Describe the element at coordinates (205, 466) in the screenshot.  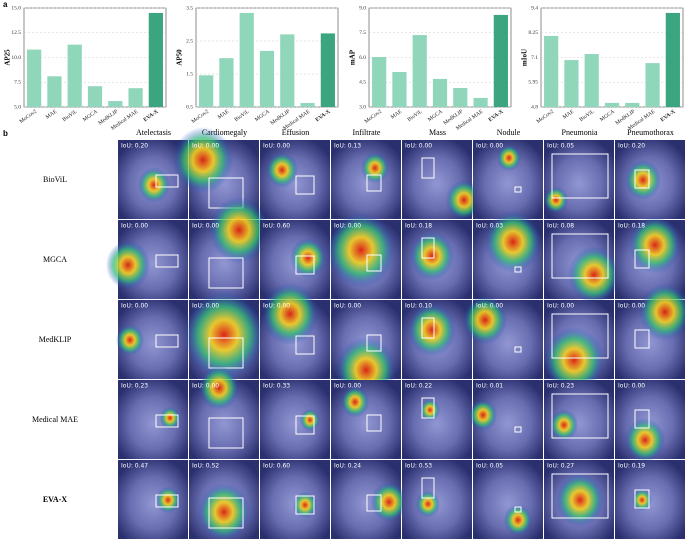
I see `iou-label: IoU: 0.52` at that location.